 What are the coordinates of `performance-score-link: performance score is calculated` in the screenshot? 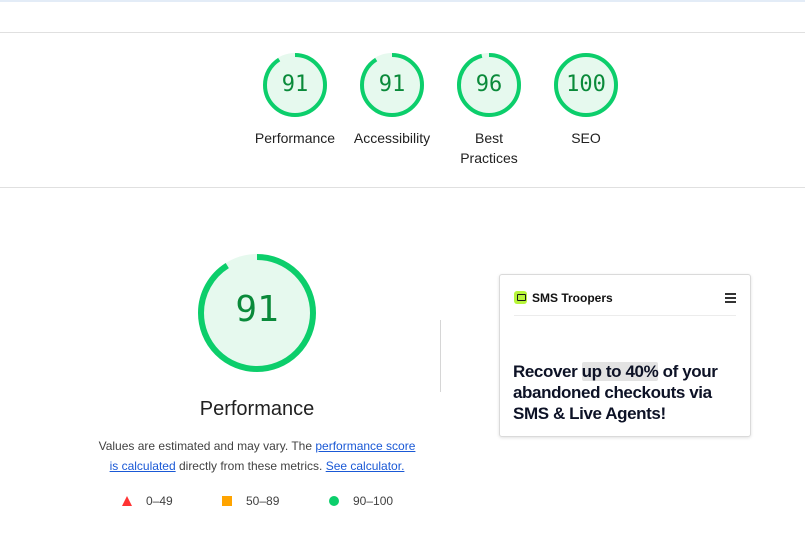 It's located at (263, 456).